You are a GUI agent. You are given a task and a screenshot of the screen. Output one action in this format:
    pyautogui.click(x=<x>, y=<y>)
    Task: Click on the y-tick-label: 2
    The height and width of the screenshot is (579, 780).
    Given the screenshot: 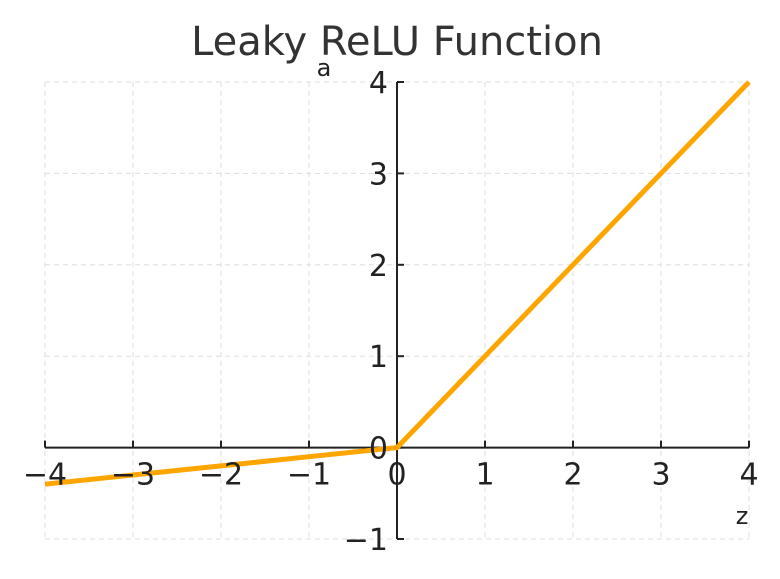 What is the action you would take?
    pyautogui.click(x=378, y=266)
    